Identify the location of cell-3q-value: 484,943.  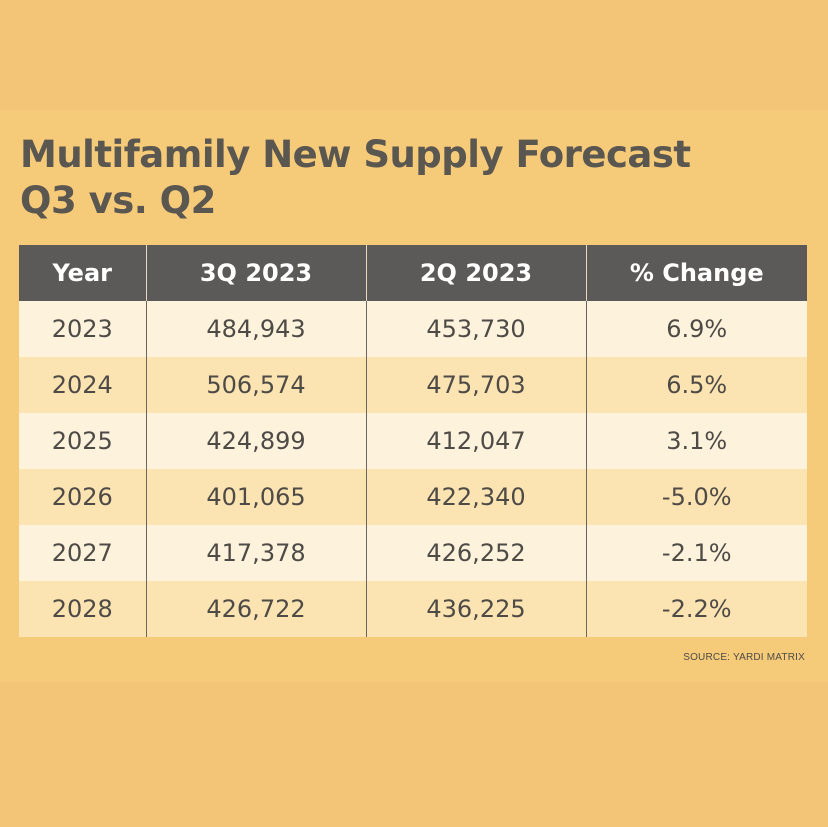
(255, 329).